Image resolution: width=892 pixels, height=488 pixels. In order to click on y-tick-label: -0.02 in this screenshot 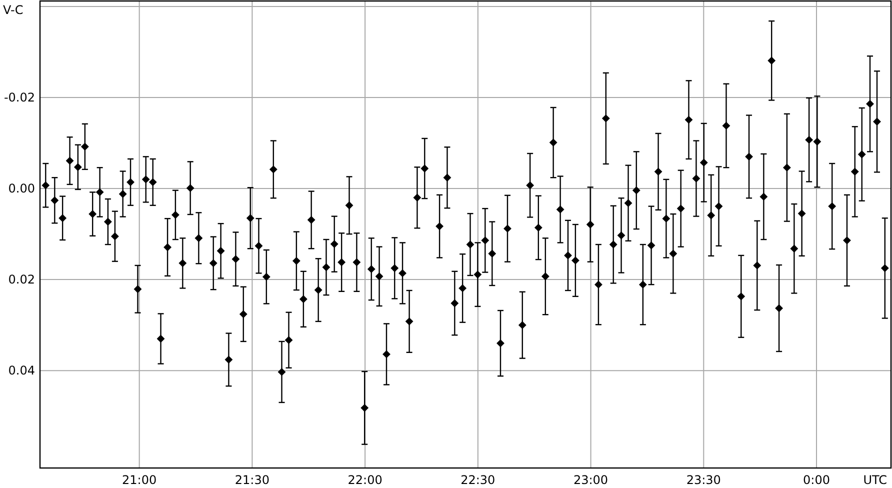, I will do `click(19, 97)`.